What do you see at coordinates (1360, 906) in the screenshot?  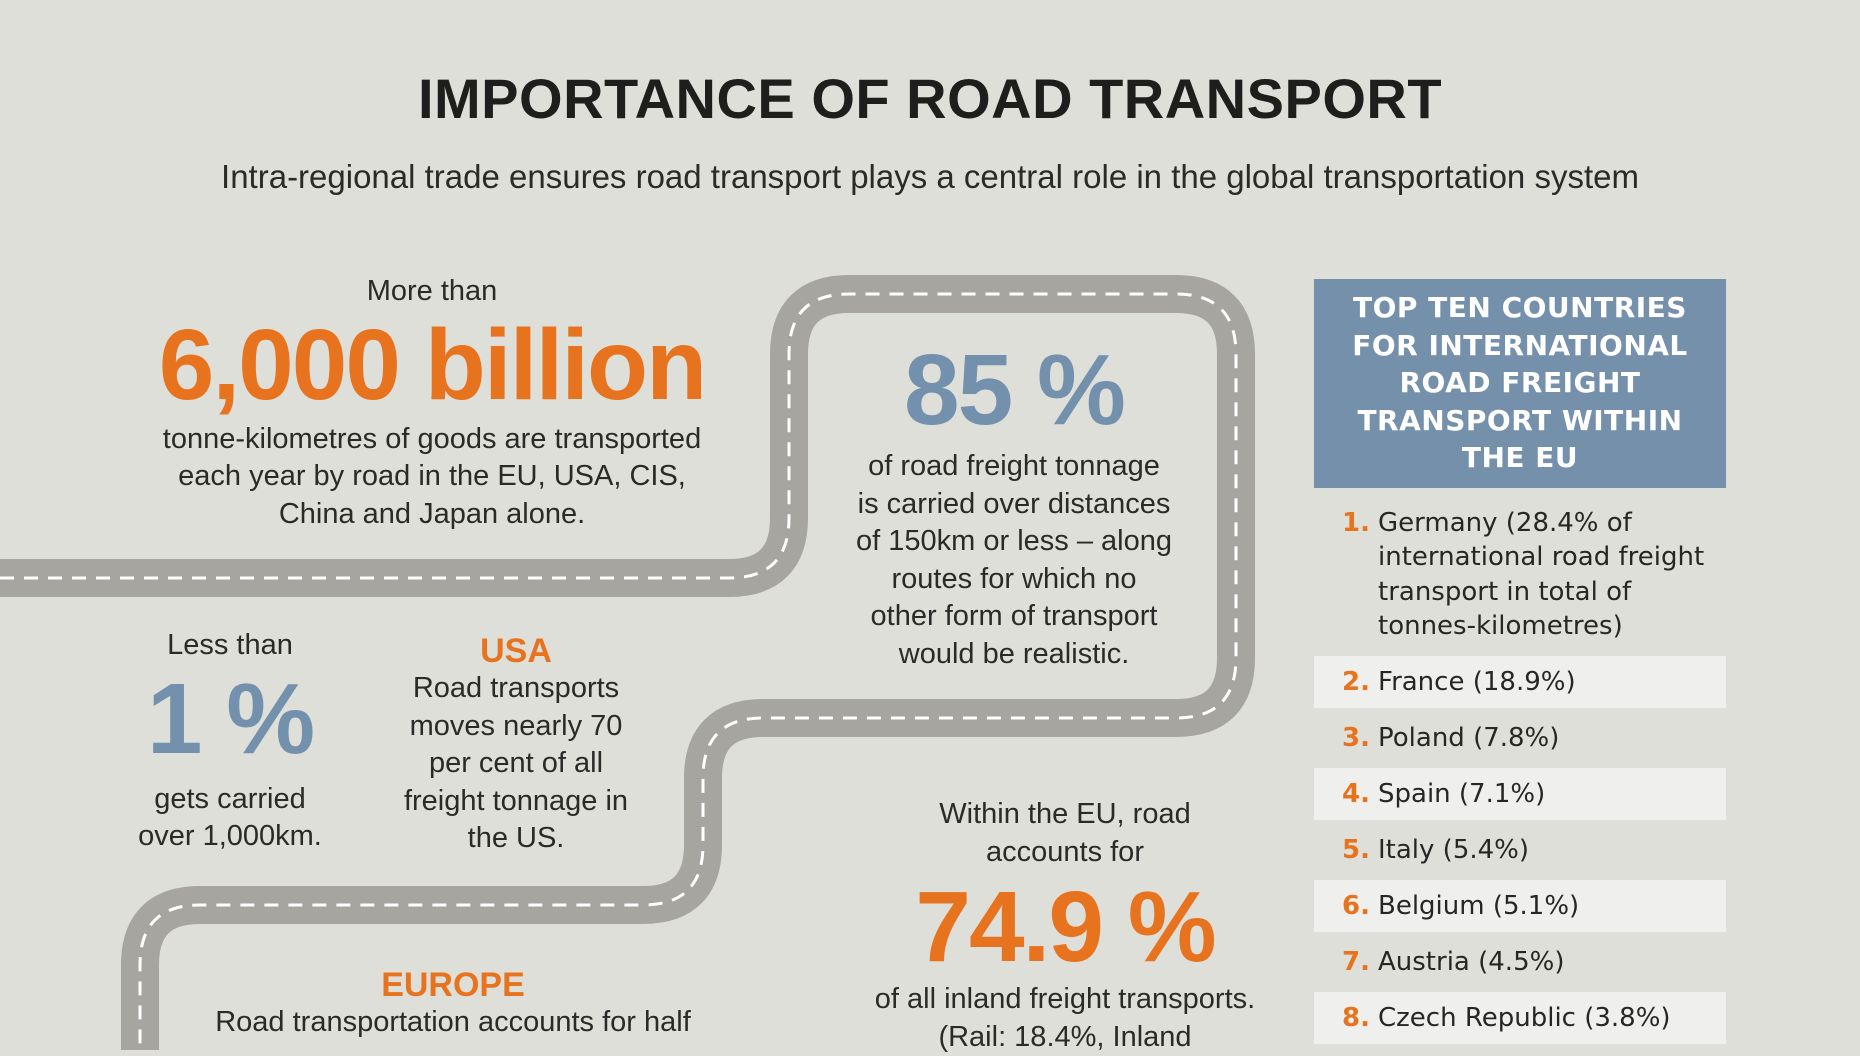 I see `rank-number: 6.` at bounding box center [1360, 906].